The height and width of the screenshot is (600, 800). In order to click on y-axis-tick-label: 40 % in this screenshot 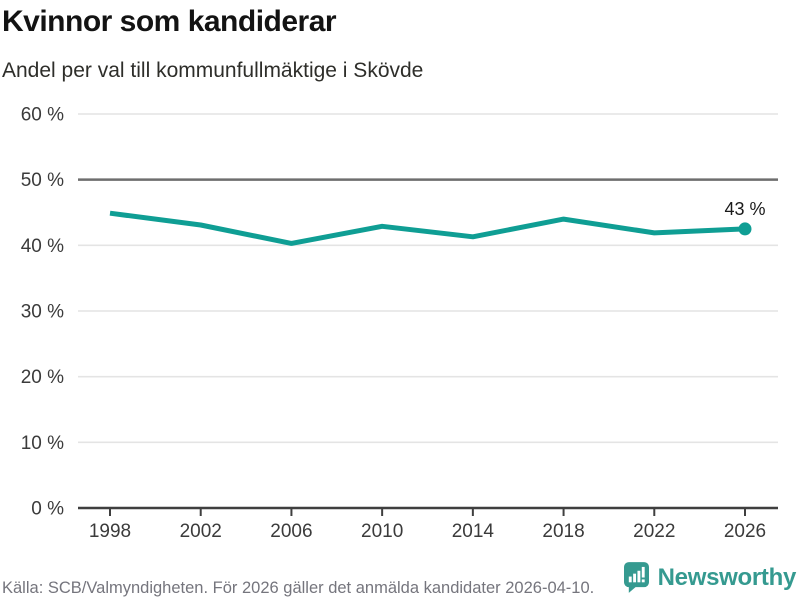, I will do `click(42, 246)`.